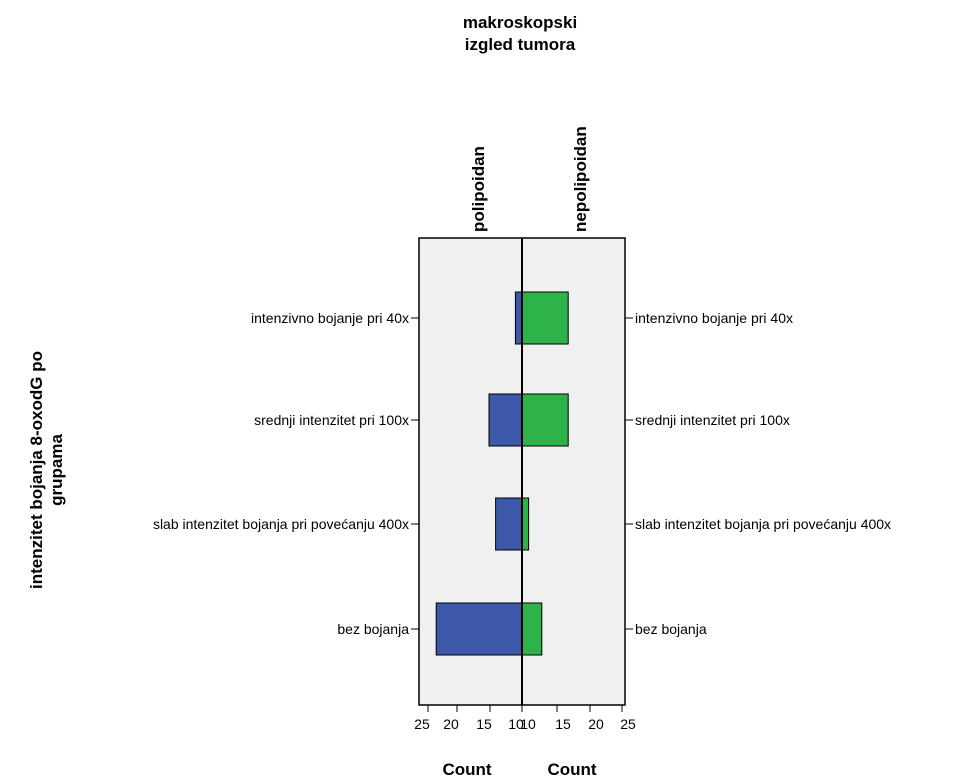  I want to click on x-tick-label-left: 10, so click(516, 724).